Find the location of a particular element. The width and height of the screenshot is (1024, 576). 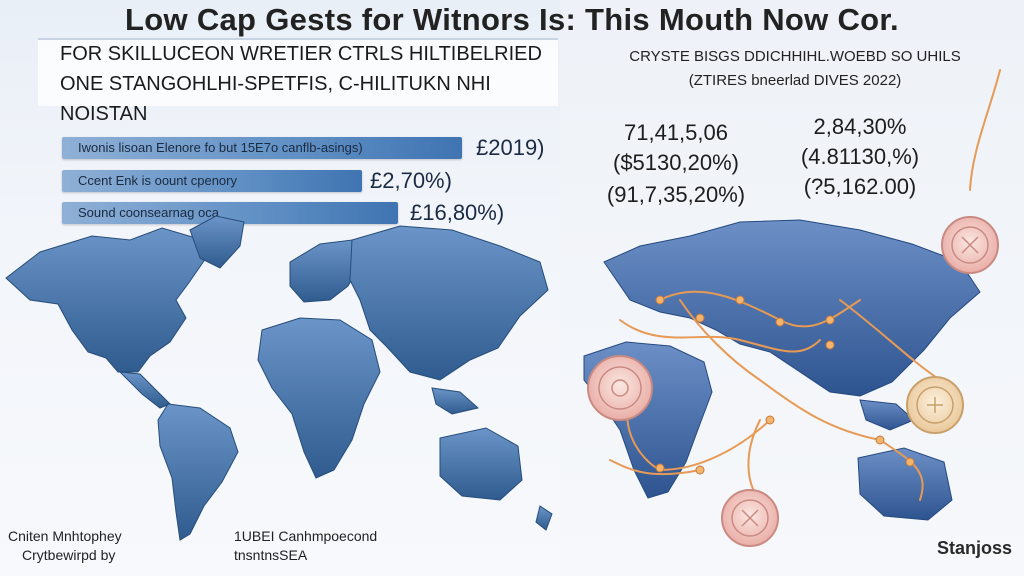

north-america-shape is located at coordinates (106, 300).